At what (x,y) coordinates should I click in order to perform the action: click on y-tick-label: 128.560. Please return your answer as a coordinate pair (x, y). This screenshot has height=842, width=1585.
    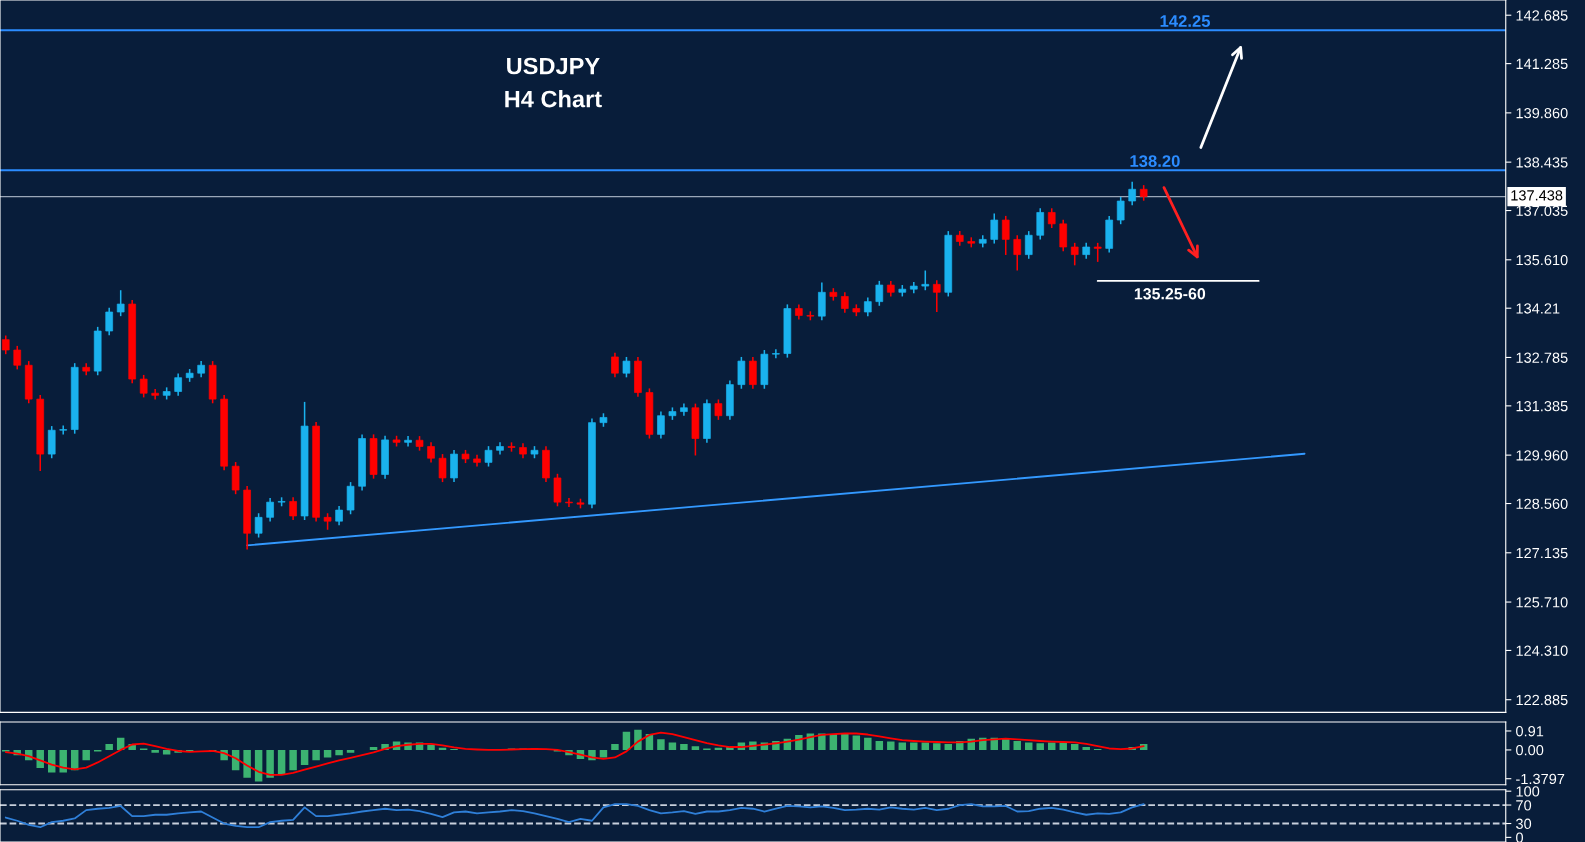
    Looking at the image, I should click on (1542, 503).